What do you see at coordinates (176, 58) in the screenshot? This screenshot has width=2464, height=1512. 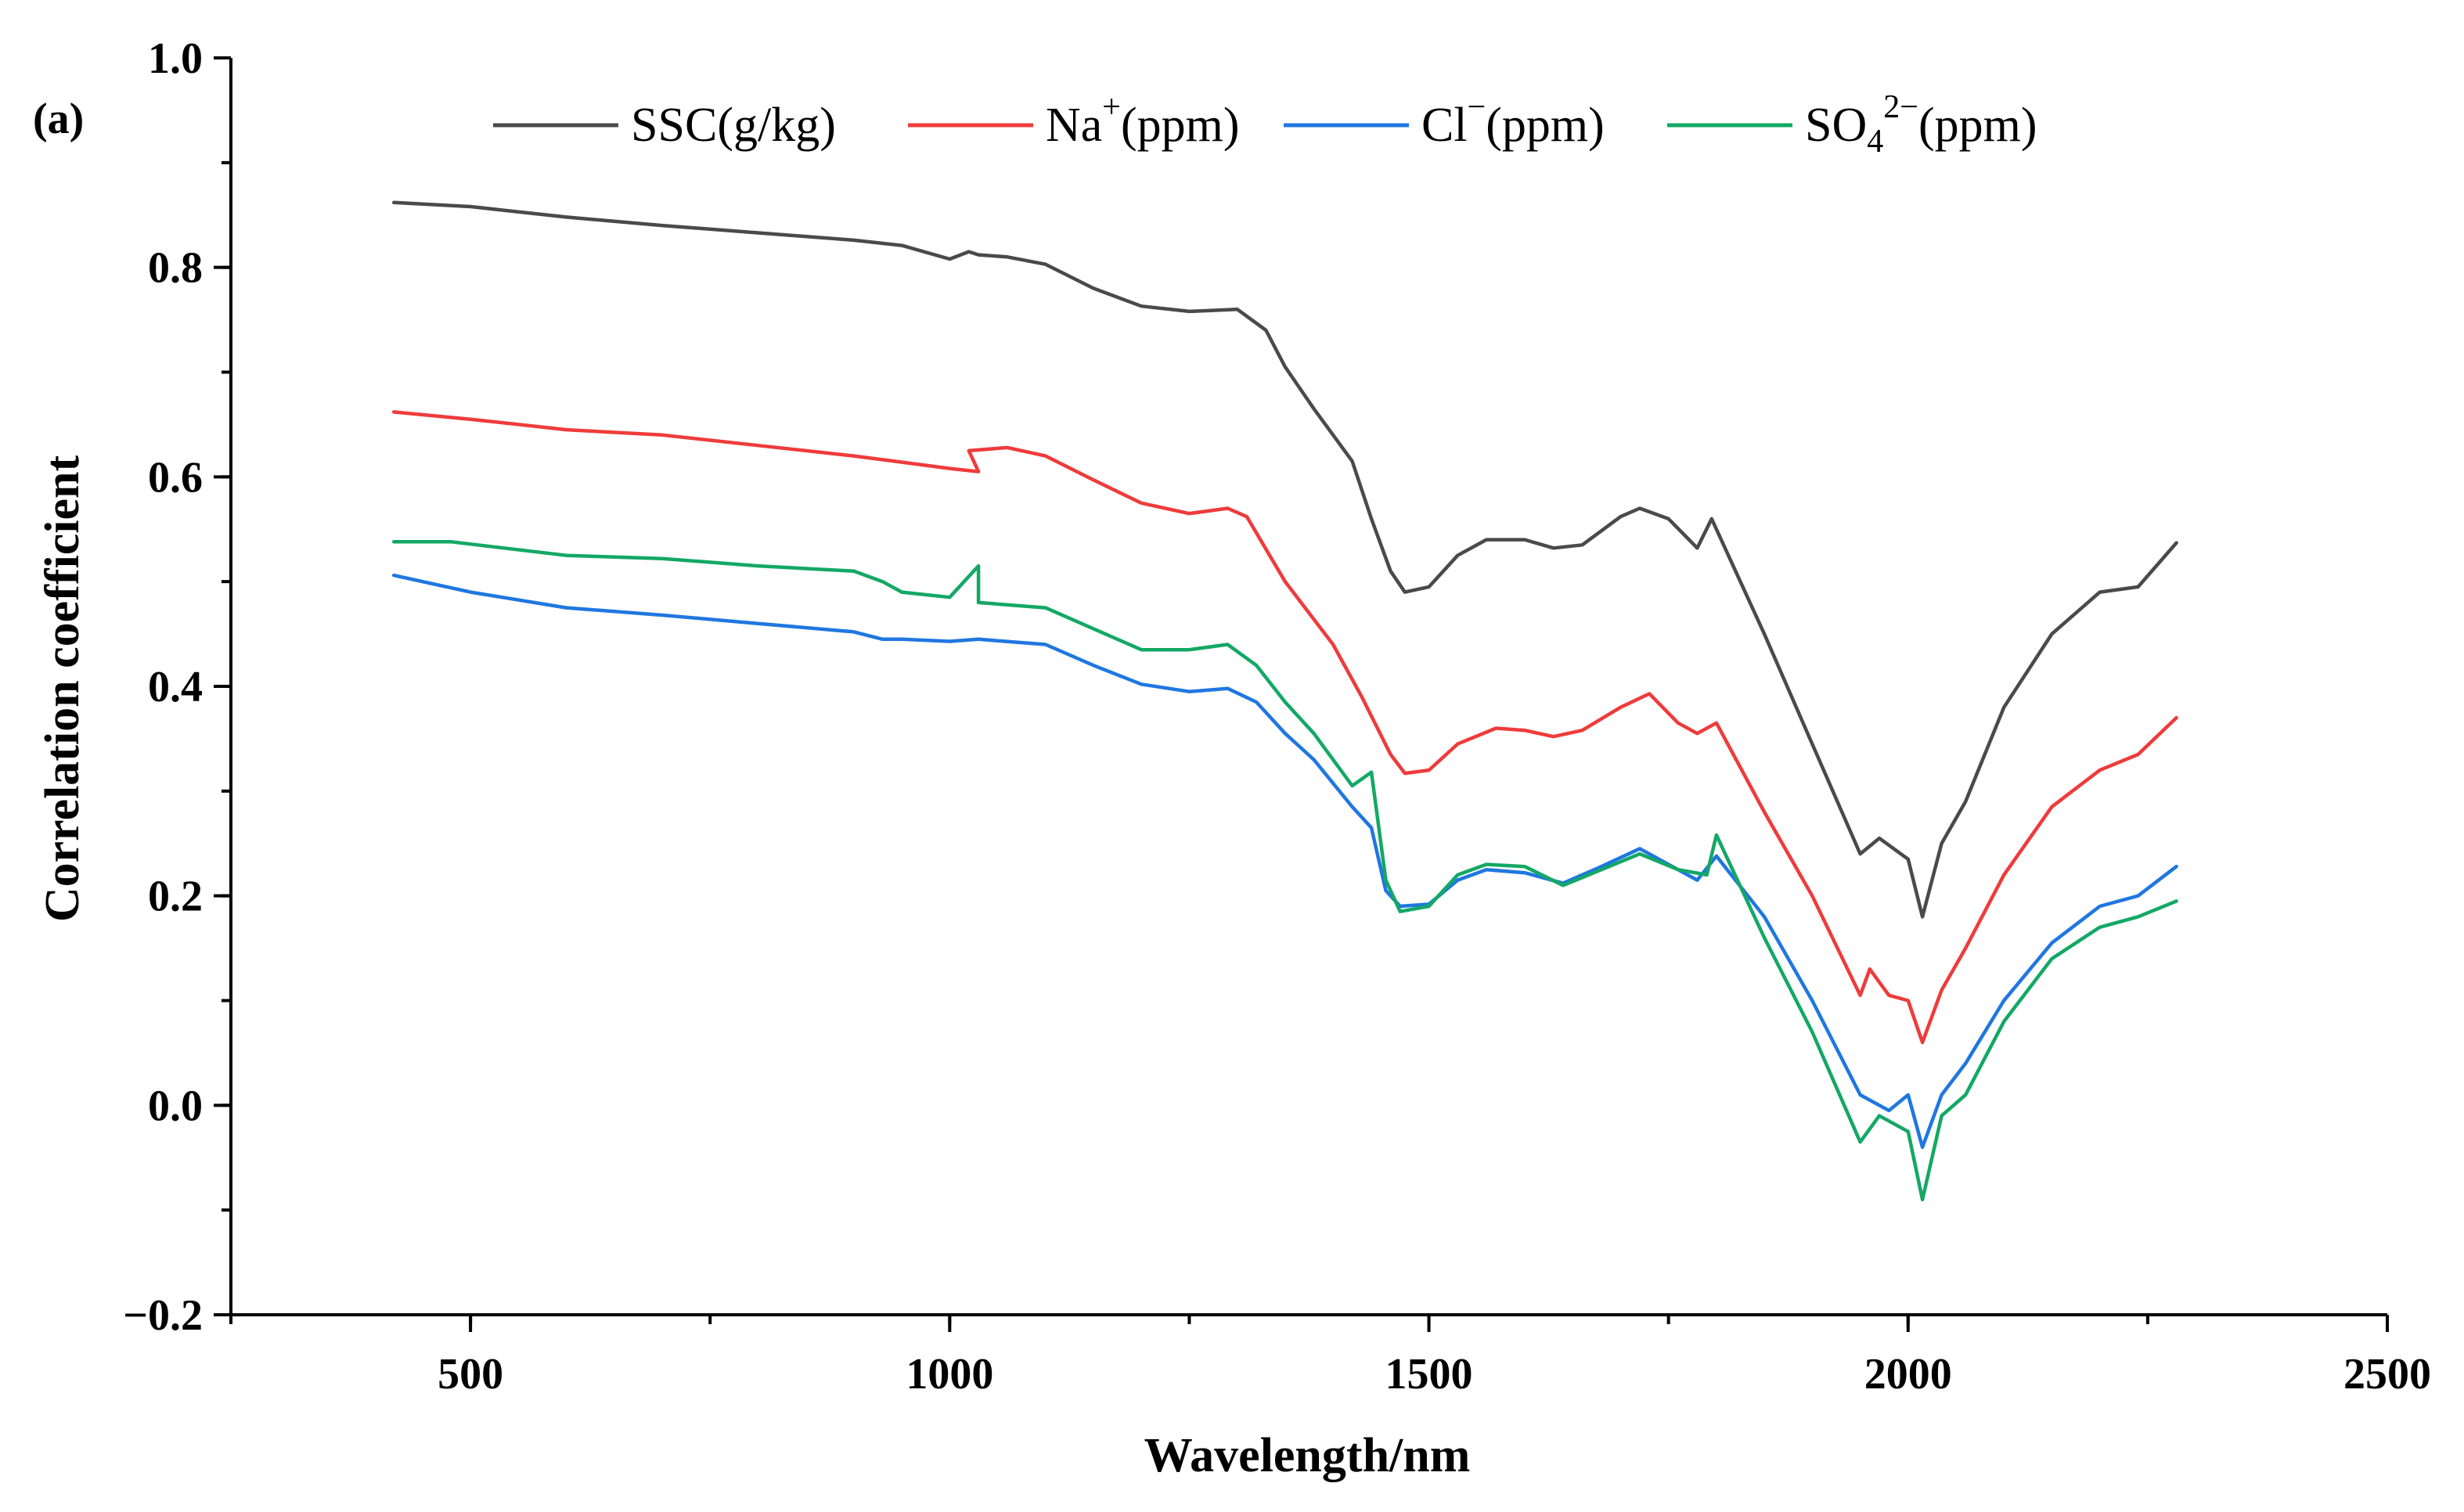 I see `y-tick-label: 1.0` at bounding box center [176, 58].